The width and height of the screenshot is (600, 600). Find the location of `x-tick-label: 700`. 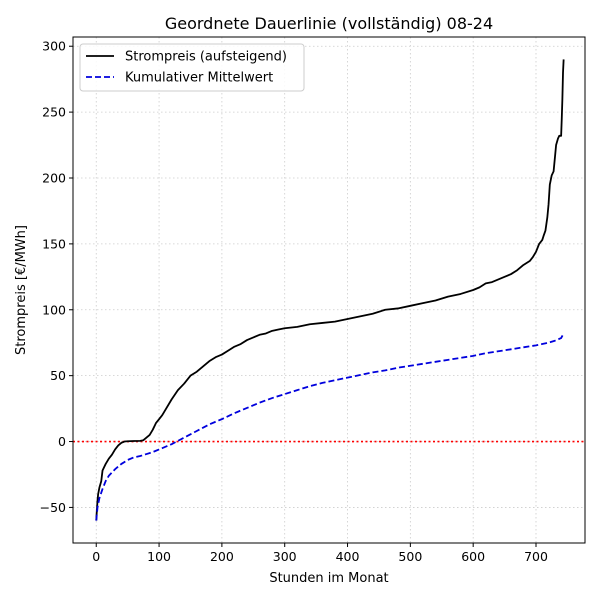

x-tick-label: 700 is located at coordinates (536, 556).